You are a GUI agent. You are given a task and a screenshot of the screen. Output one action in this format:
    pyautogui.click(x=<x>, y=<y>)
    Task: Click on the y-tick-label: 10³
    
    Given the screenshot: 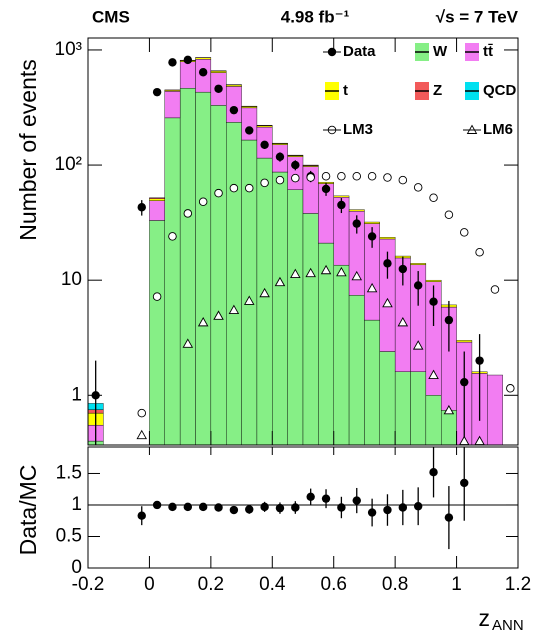 What is the action you would take?
    pyautogui.click(x=68, y=49)
    